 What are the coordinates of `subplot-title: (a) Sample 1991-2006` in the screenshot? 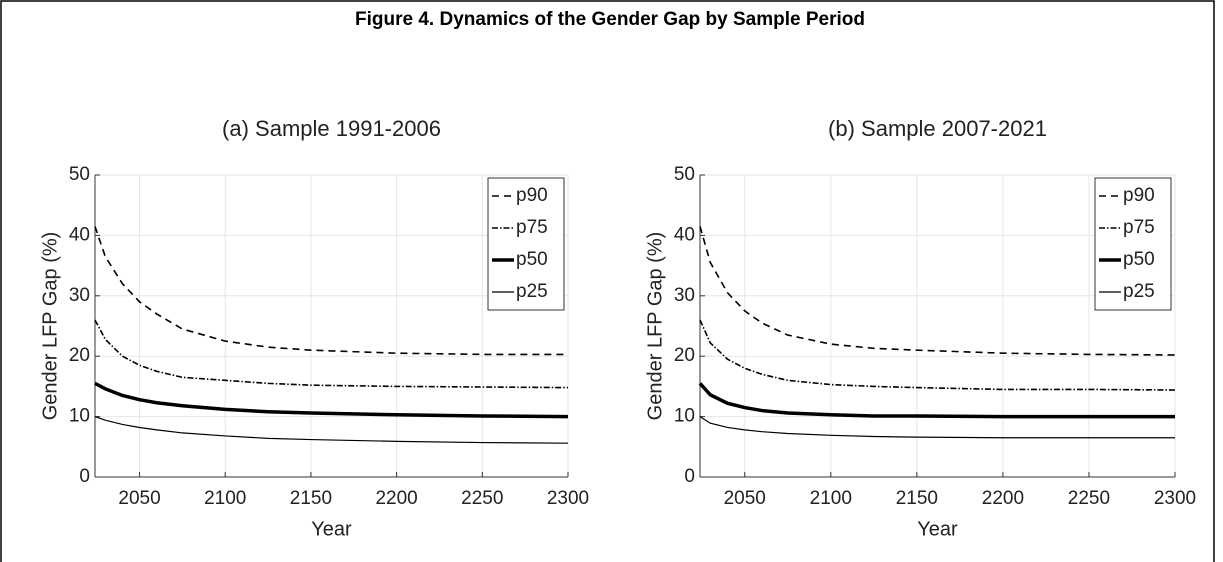 It's located at (331, 128).